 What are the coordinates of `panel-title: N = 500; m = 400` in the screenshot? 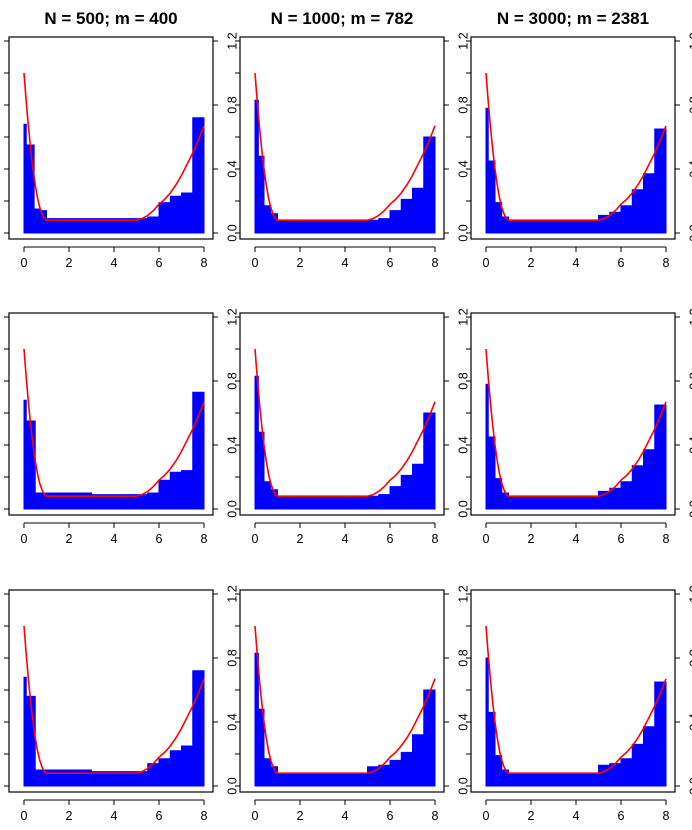 It's located at (110, 18).